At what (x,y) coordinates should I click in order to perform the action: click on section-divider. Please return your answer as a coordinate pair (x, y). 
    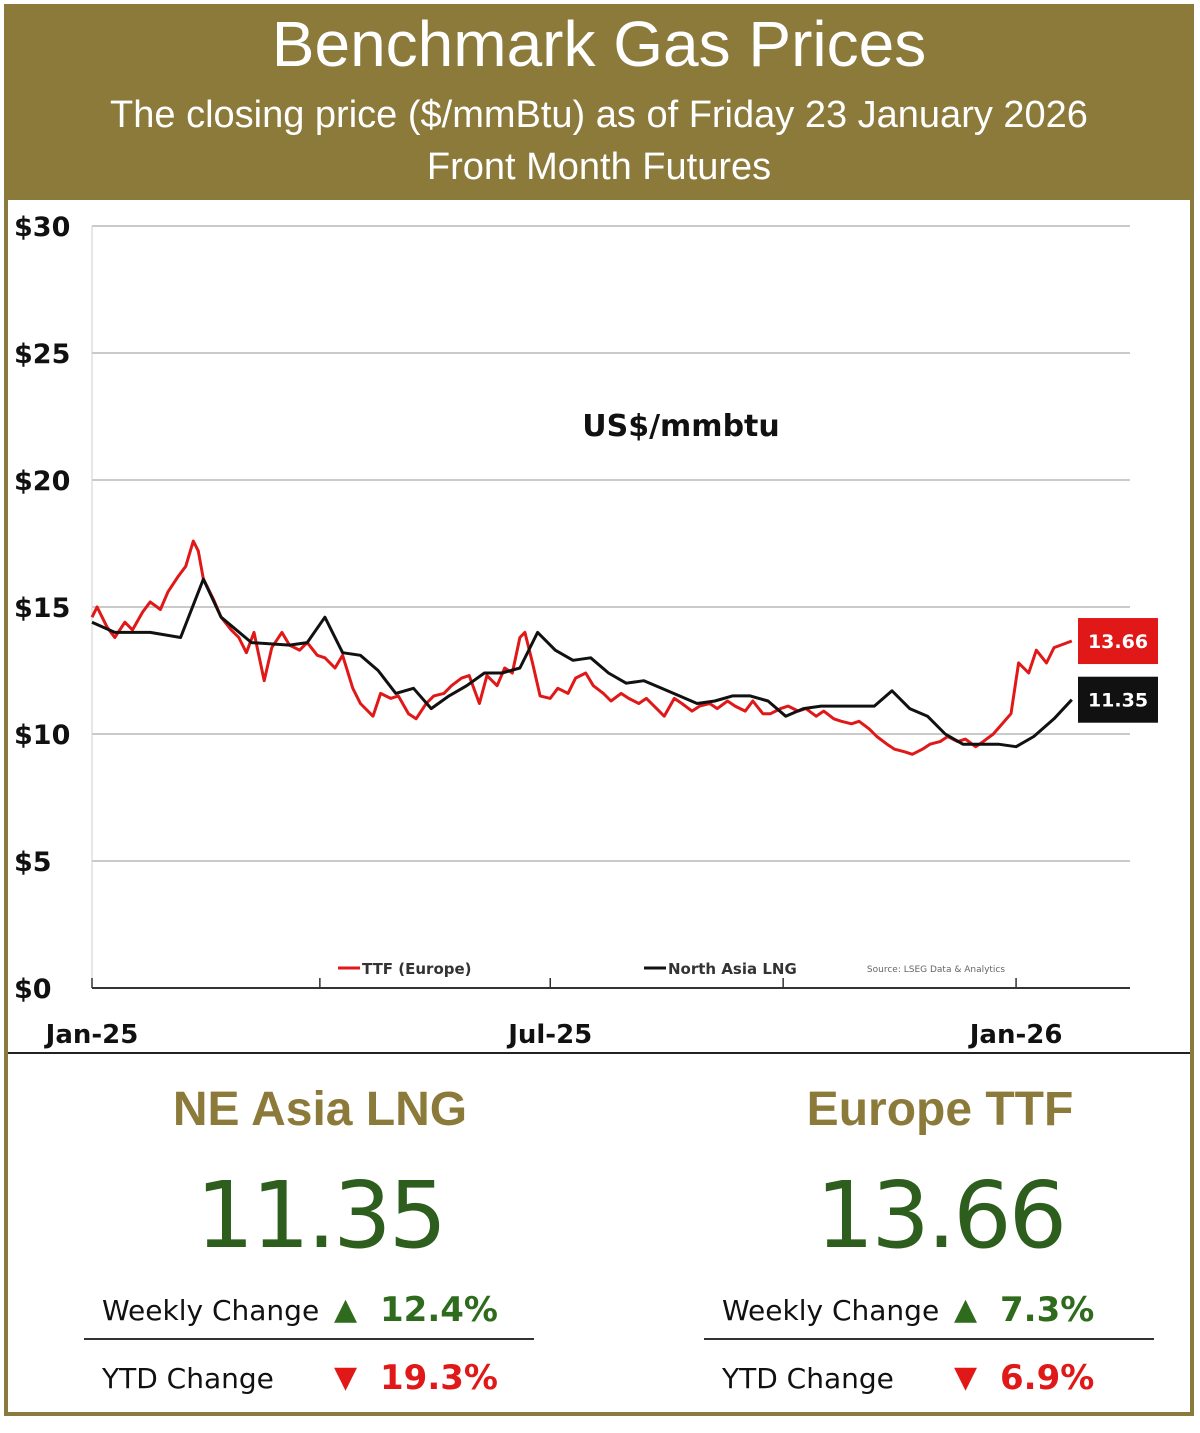
    Looking at the image, I should click on (599, 1053).